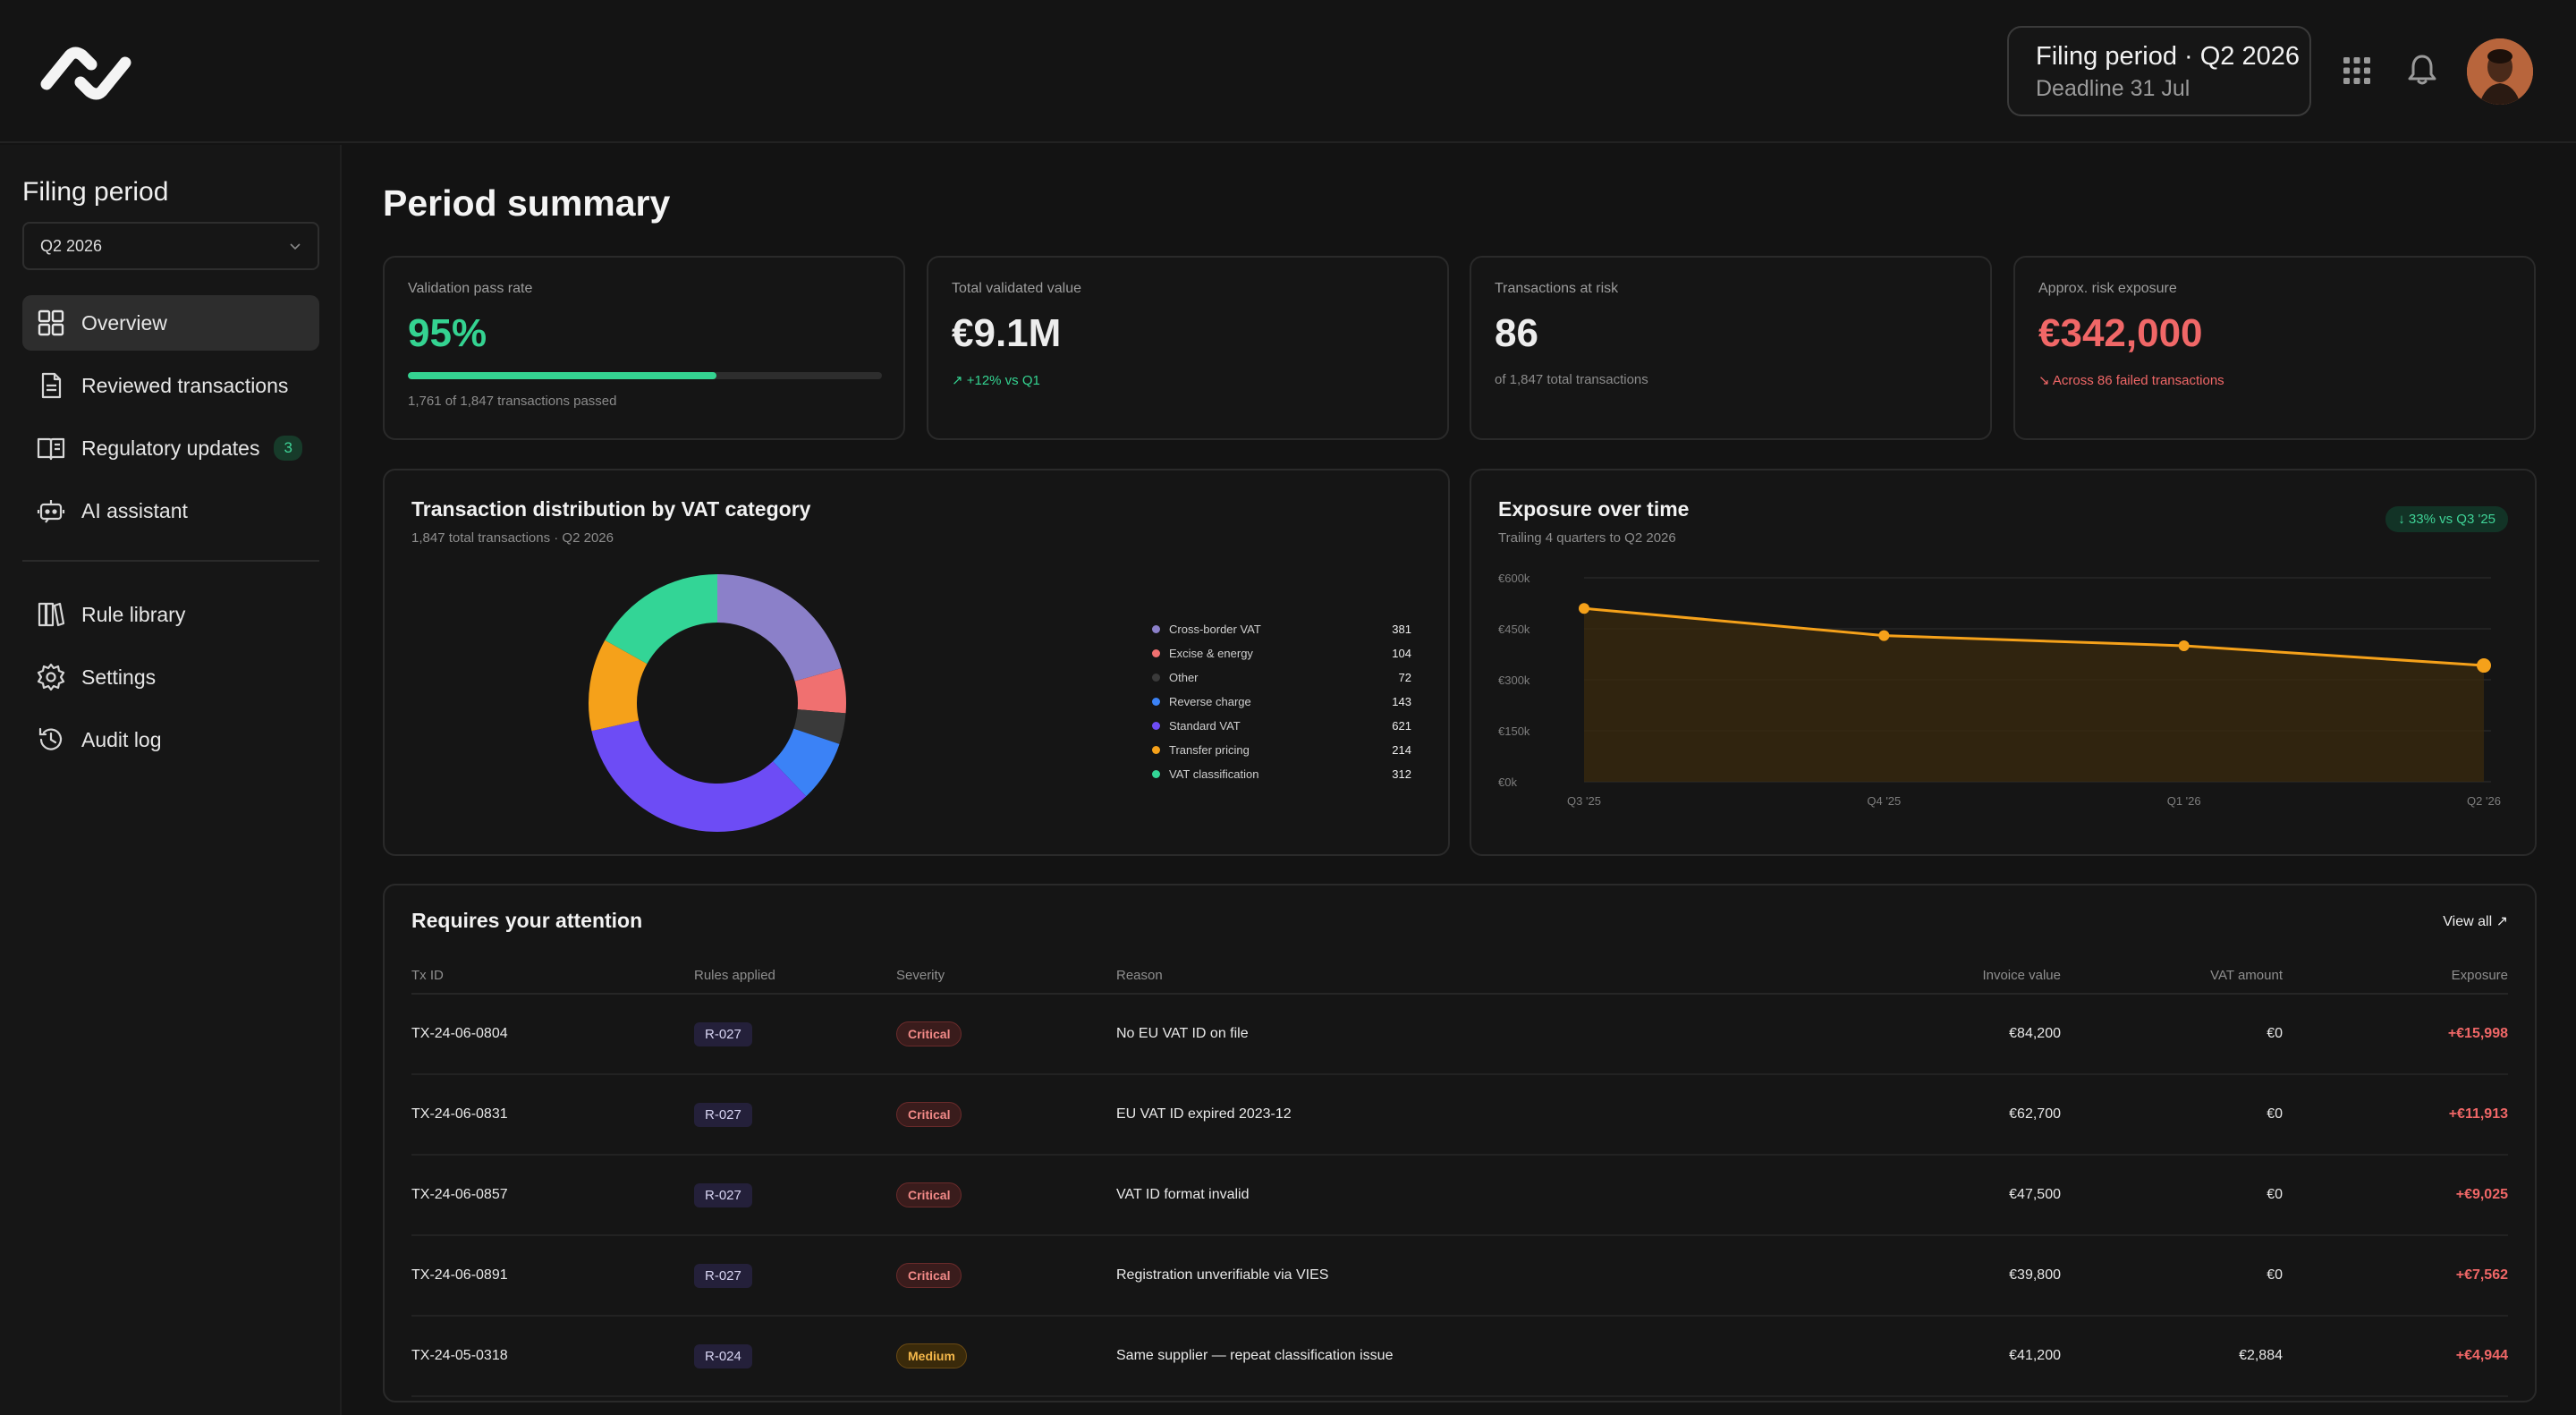 The width and height of the screenshot is (2576, 1415). Describe the element at coordinates (527, 203) in the screenshot. I see `page-title: Period summary` at that location.